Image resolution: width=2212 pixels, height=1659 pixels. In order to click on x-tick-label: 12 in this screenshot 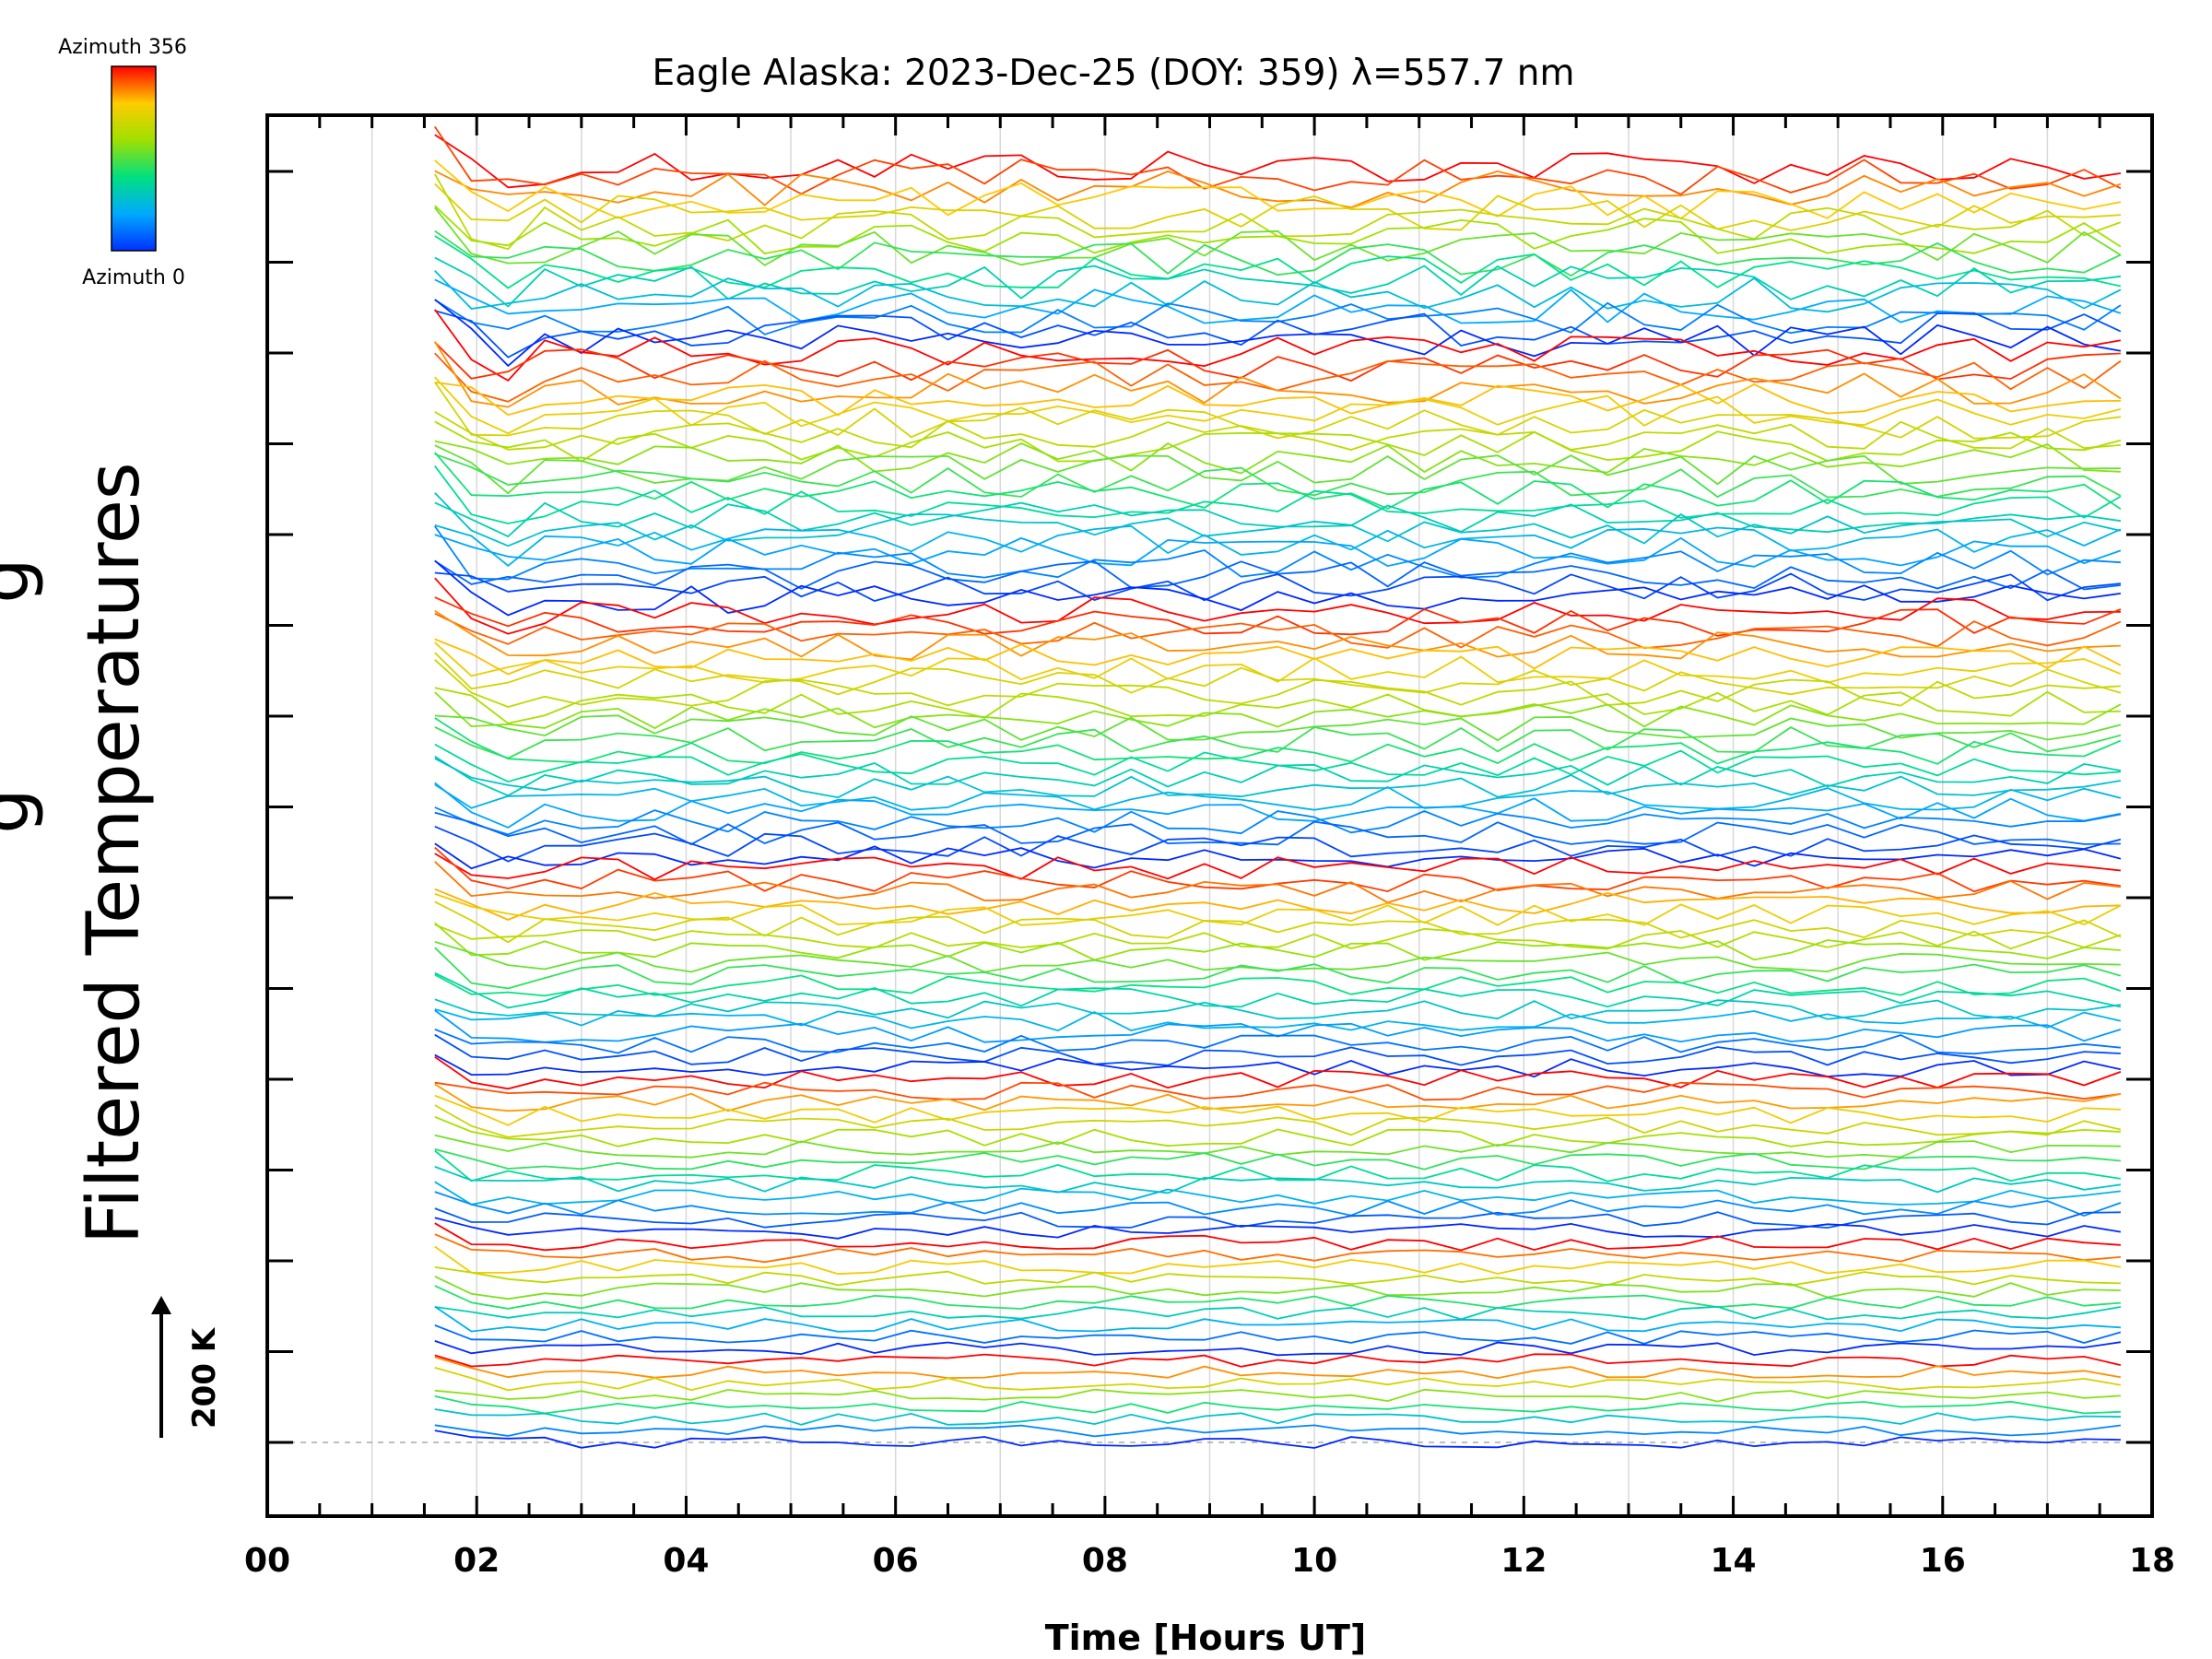, I will do `click(1523, 1561)`.